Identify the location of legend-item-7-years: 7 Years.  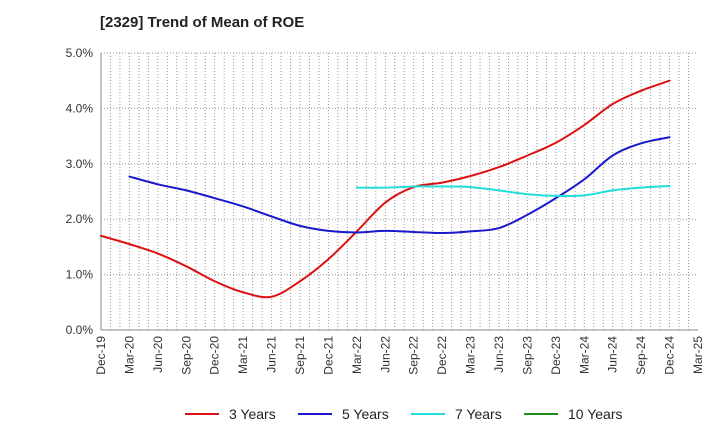
(456, 414).